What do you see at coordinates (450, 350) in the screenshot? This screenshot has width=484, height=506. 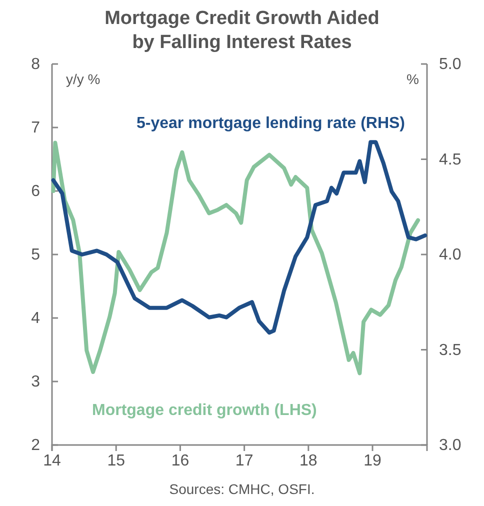 I see `y2-tick-label: 3.5` at bounding box center [450, 350].